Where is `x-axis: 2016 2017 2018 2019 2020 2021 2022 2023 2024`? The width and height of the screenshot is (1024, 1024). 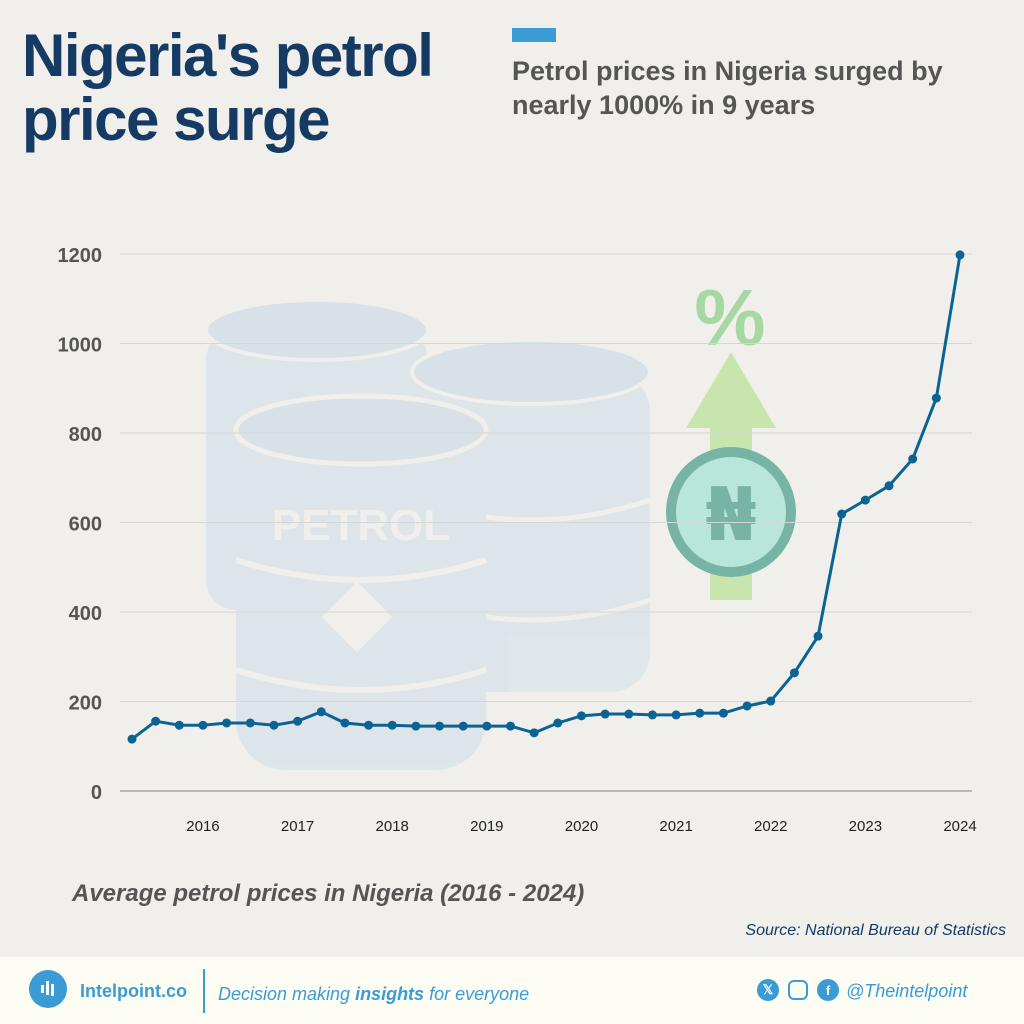
x-axis: 2016 2017 2018 2019 2020 2021 2022 2023 2024 is located at coordinates (581, 826).